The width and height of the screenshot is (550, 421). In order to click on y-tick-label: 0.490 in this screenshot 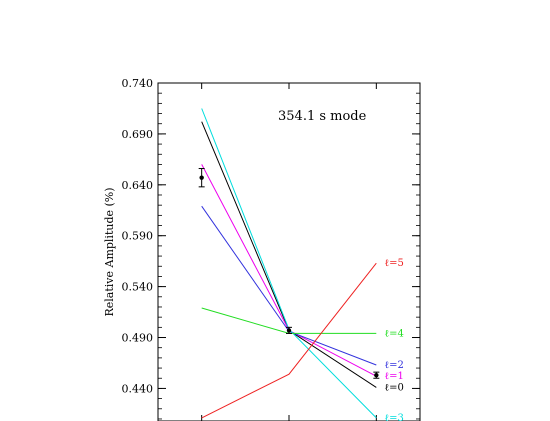, I will do `click(138, 338)`.